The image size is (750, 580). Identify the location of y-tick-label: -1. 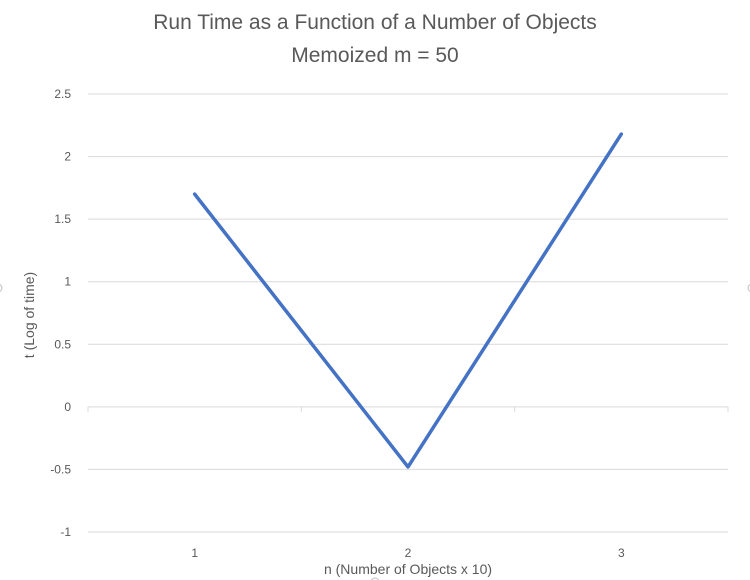
(65, 532).